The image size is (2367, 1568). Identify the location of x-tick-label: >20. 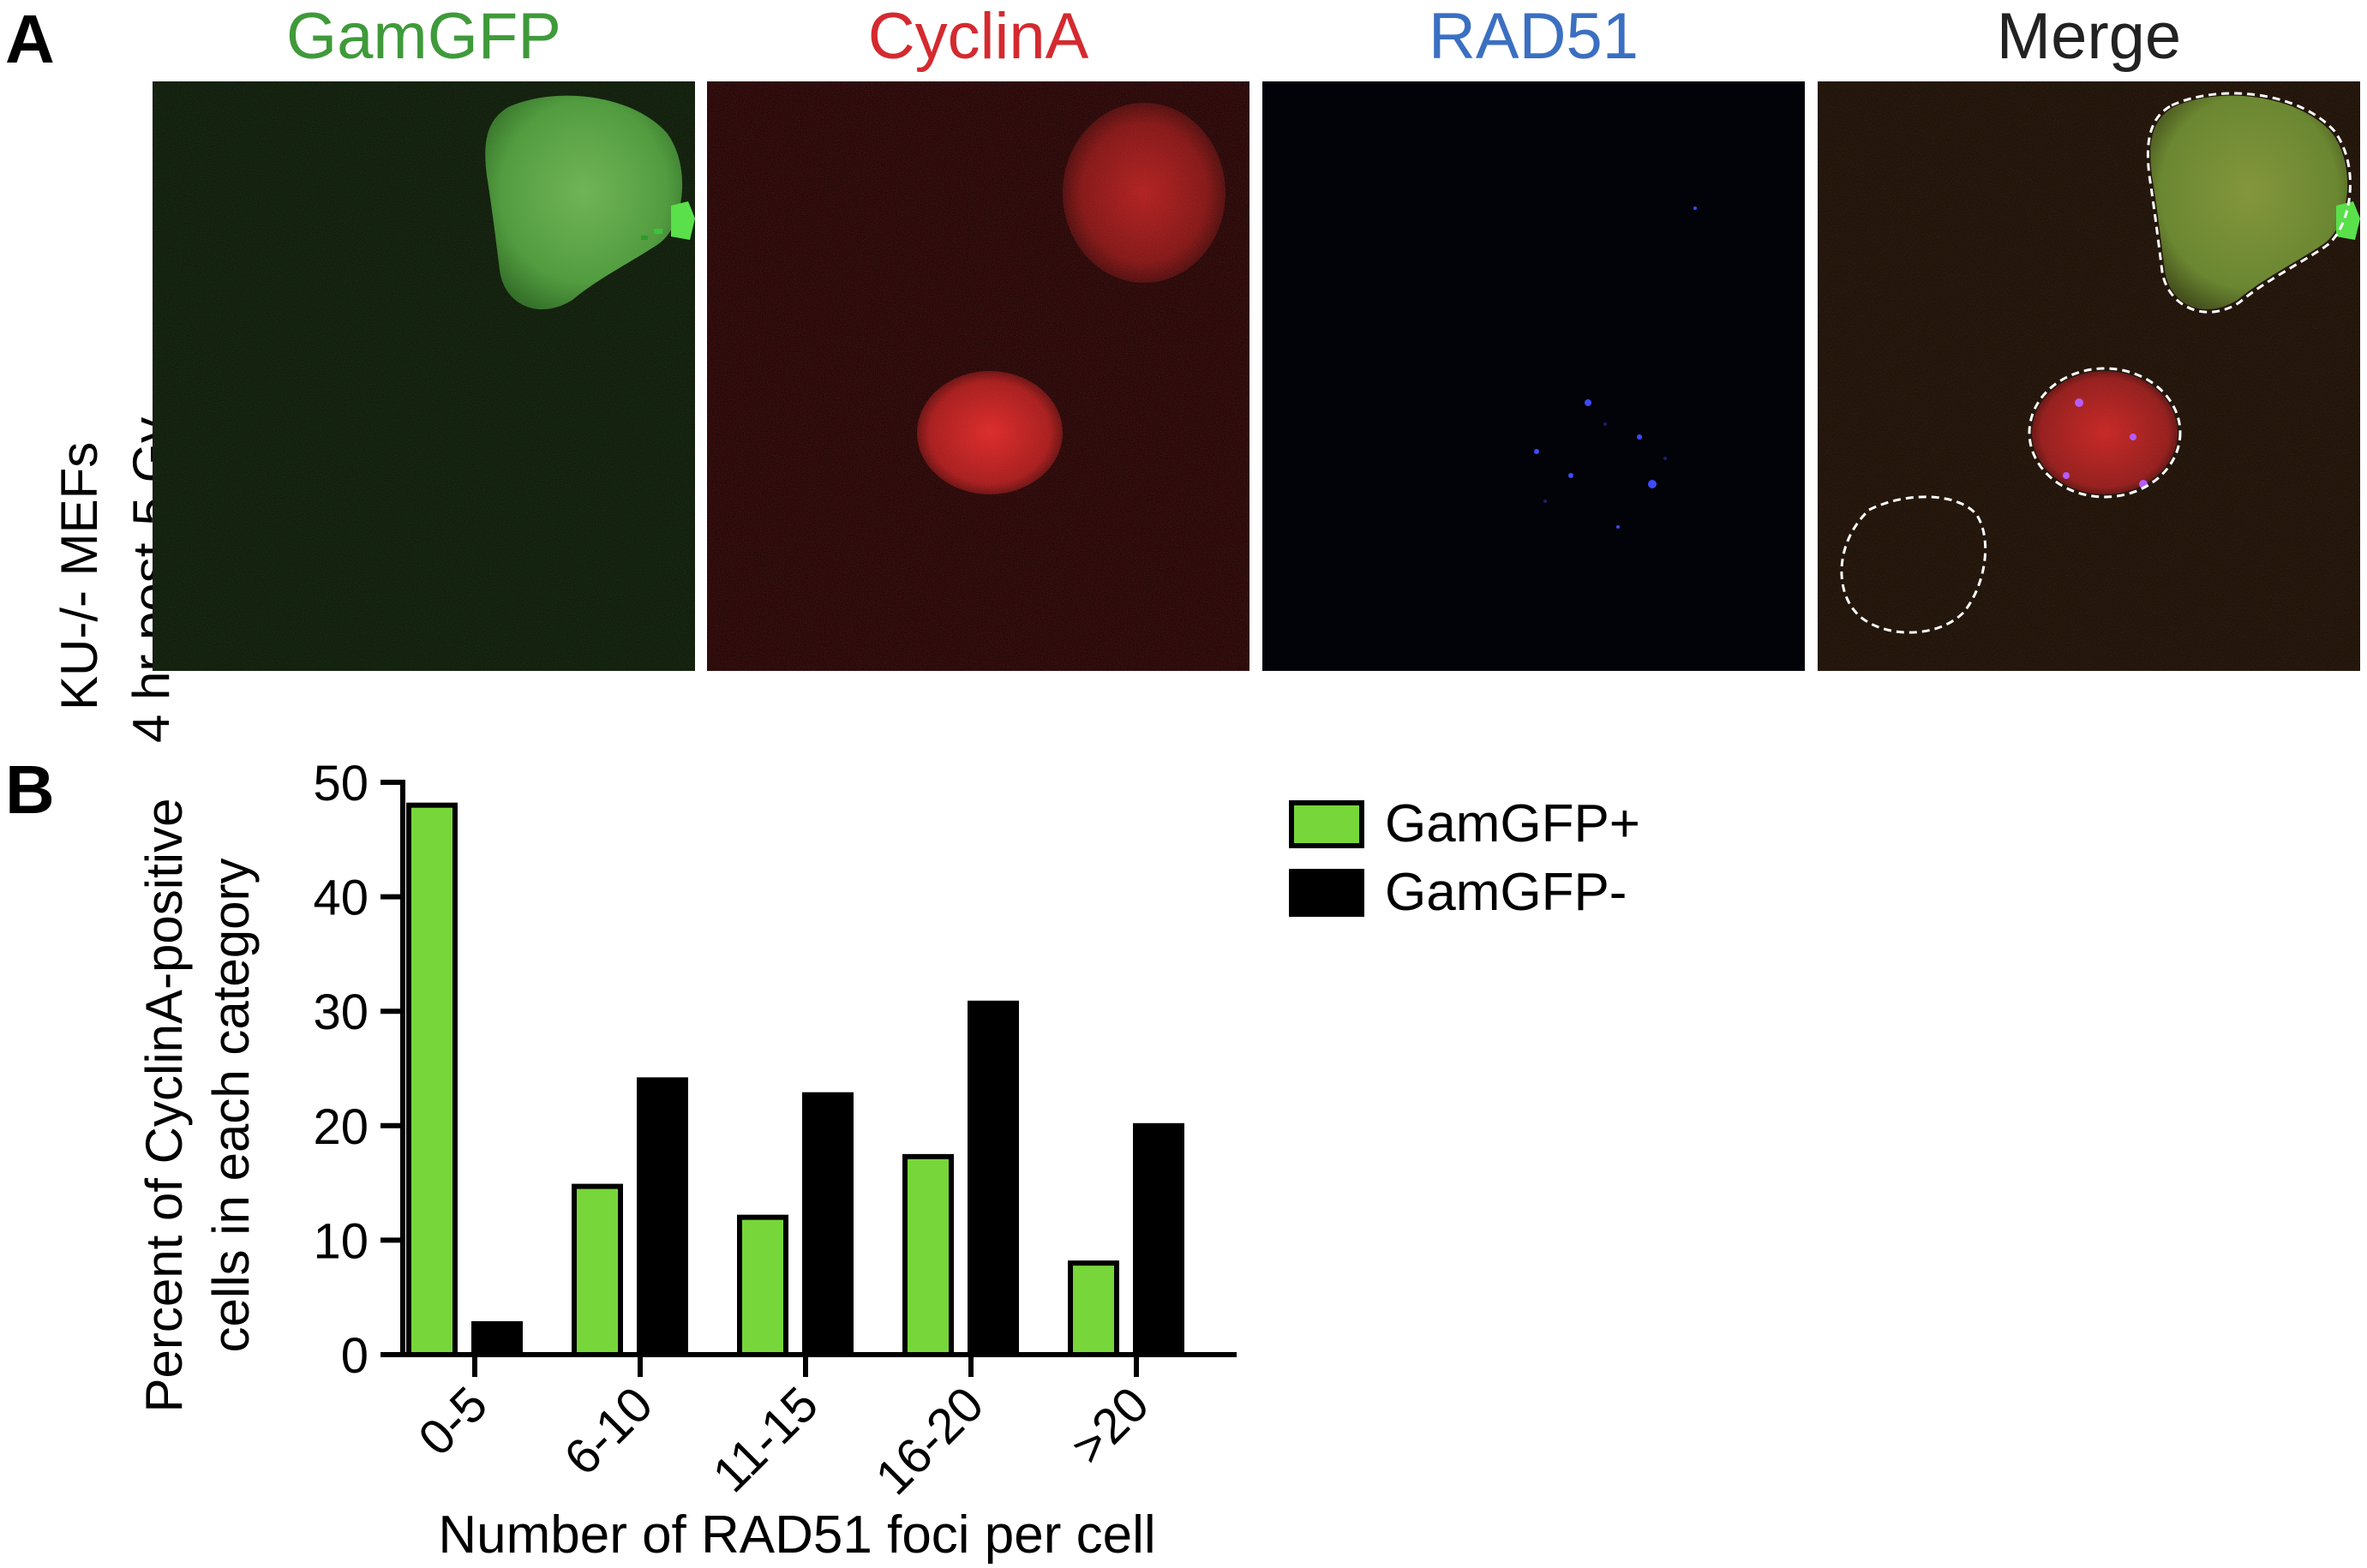
(1110, 1425).